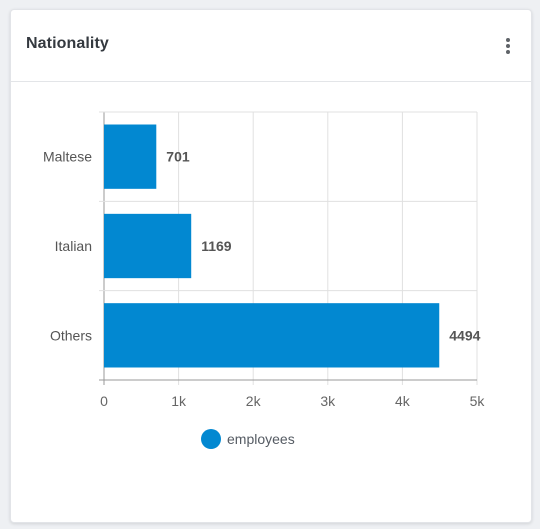 The image size is (540, 529). Describe the element at coordinates (71, 335) in the screenshot. I see `category-label: Others` at that location.